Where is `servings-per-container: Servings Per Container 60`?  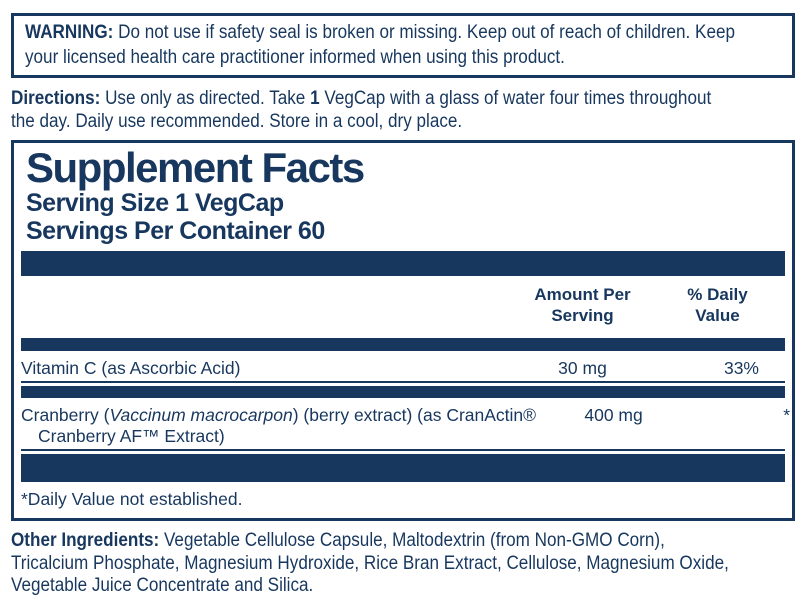
servings-per-container: Servings Per Container 60 is located at coordinates (175, 231).